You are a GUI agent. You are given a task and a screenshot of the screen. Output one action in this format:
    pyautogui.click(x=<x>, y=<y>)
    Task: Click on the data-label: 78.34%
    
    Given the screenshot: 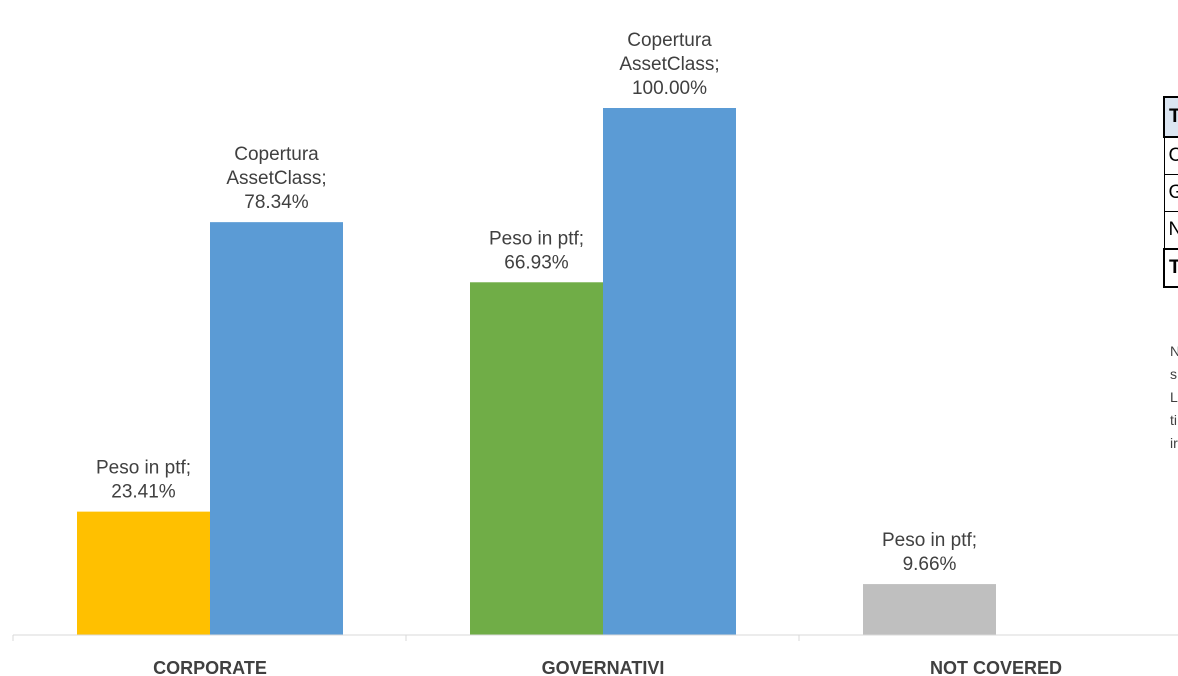 What is the action you would take?
    pyautogui.click(x=276, y=202)
    